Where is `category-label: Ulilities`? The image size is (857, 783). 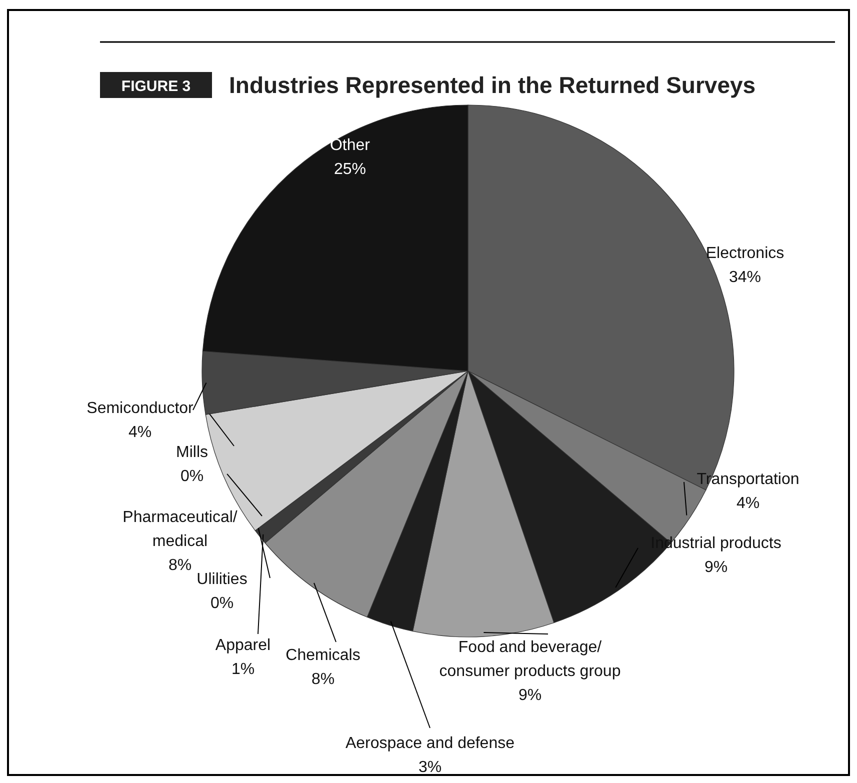
category-label: Ulilities is located at coordinates (222, 579).